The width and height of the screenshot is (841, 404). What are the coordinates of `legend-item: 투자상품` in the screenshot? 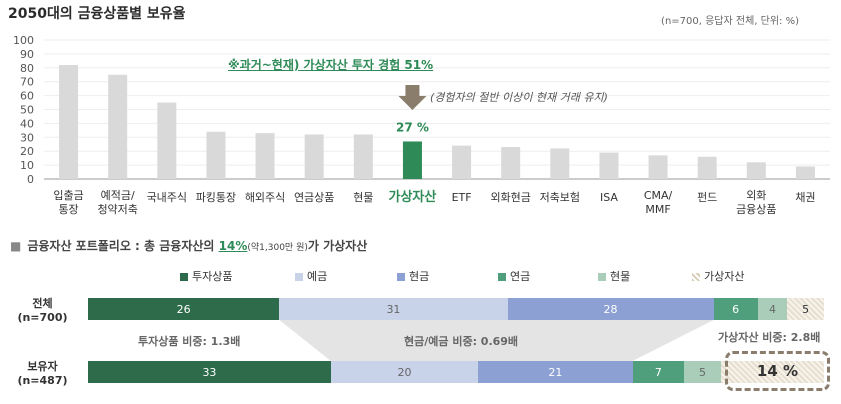 It's located at (206, 276).